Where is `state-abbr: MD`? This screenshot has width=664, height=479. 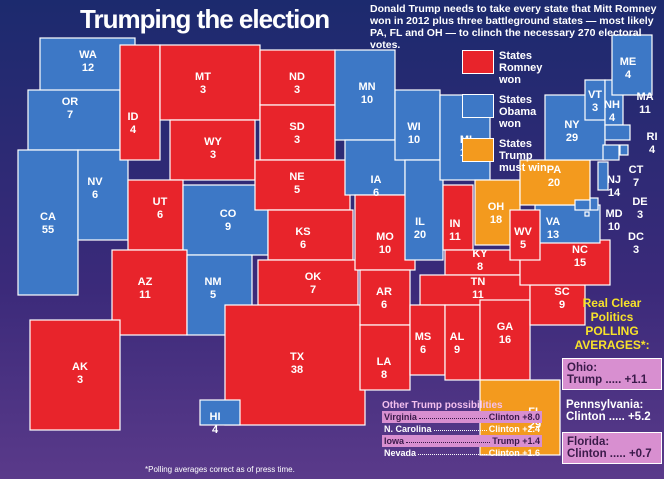
state-abbr: MD is located at coordinates (613, 214).